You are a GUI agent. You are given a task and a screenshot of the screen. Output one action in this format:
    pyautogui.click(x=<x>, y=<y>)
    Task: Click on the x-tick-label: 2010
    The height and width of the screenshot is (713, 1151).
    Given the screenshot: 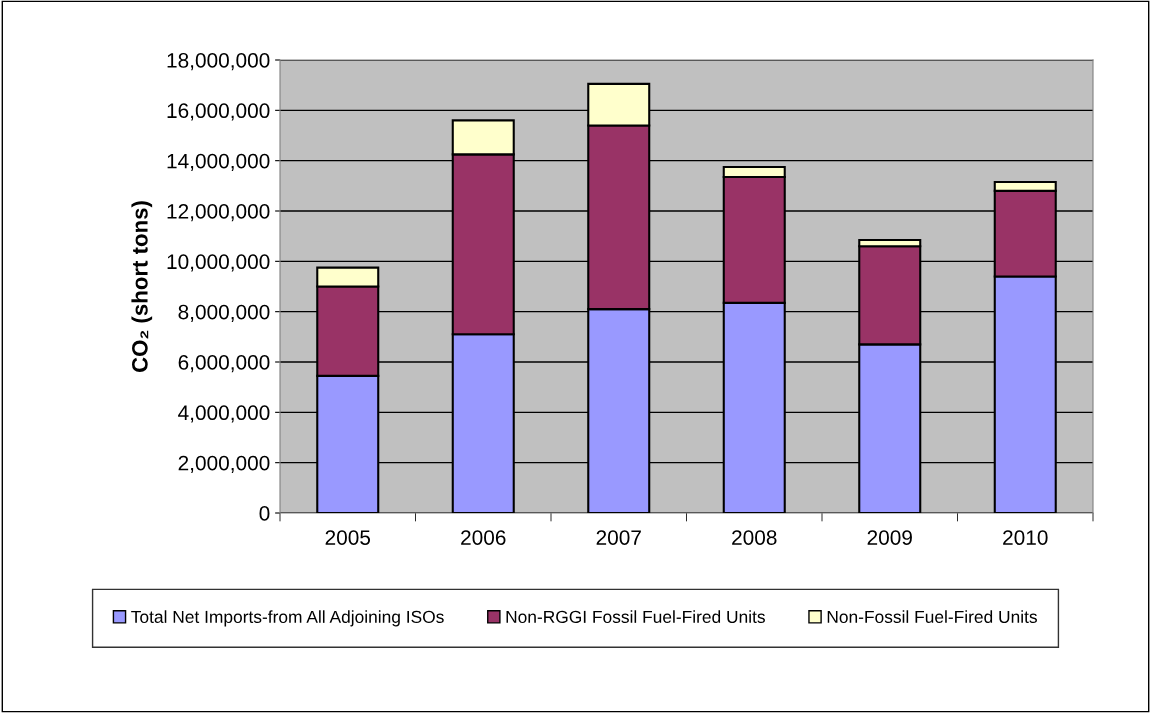 What is the action you would take?
    pyautogui.click(x=1025, y=537)
    